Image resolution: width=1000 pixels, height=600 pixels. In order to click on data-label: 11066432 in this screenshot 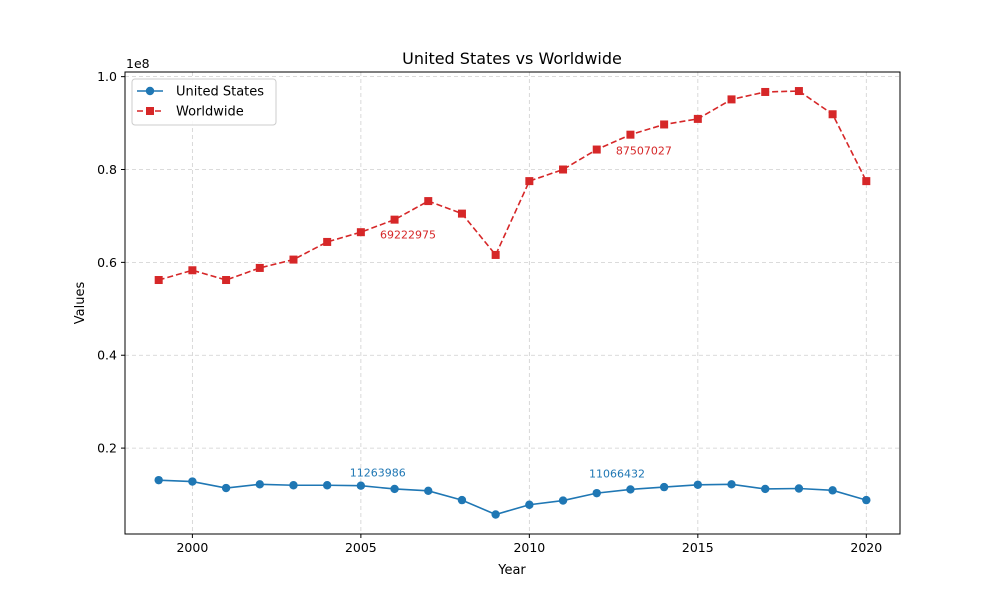, I will do `click(617, 473)`.